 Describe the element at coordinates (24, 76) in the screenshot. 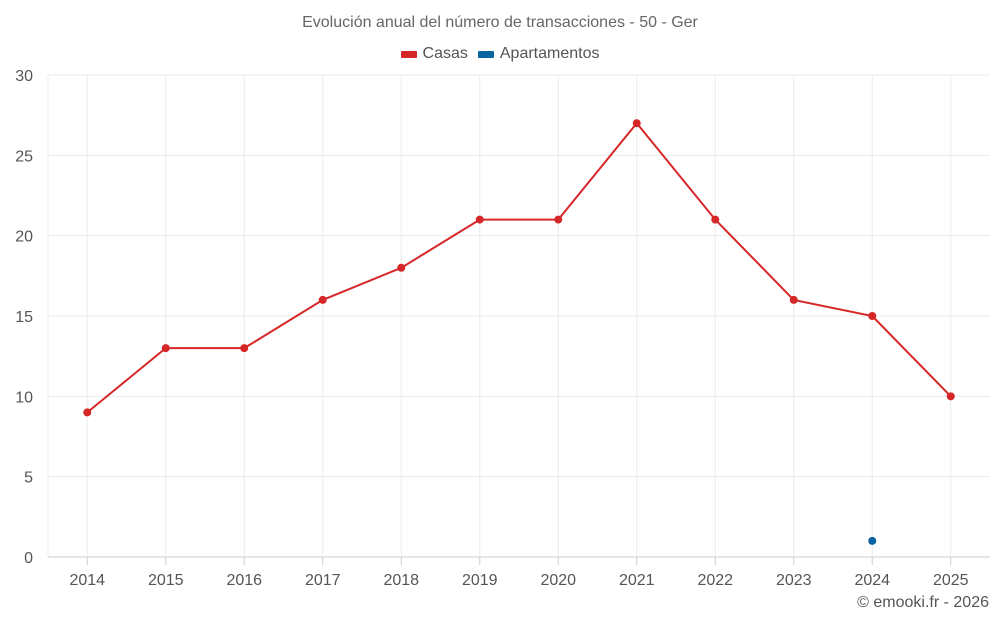

I see `y-tick-label: 30` at that location.